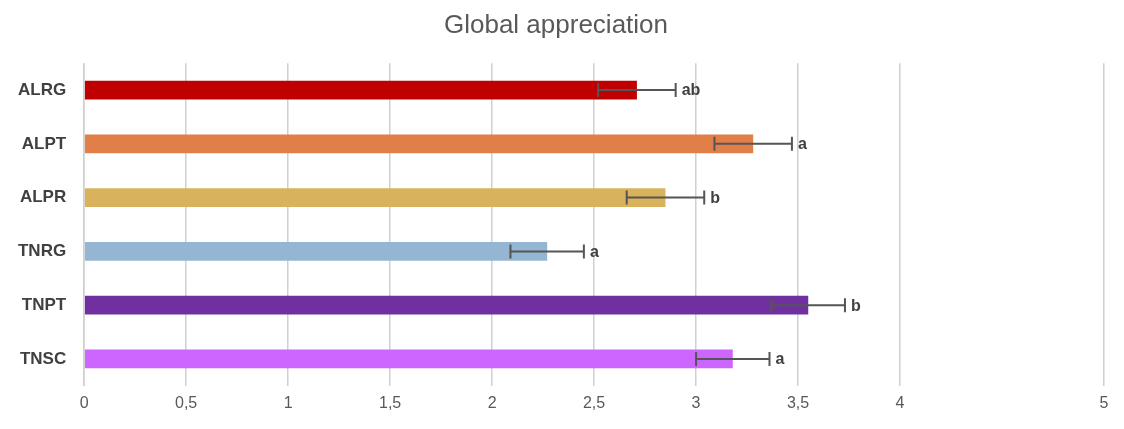  I want to click on x-tick-label: 1,5, so click(390, 402).